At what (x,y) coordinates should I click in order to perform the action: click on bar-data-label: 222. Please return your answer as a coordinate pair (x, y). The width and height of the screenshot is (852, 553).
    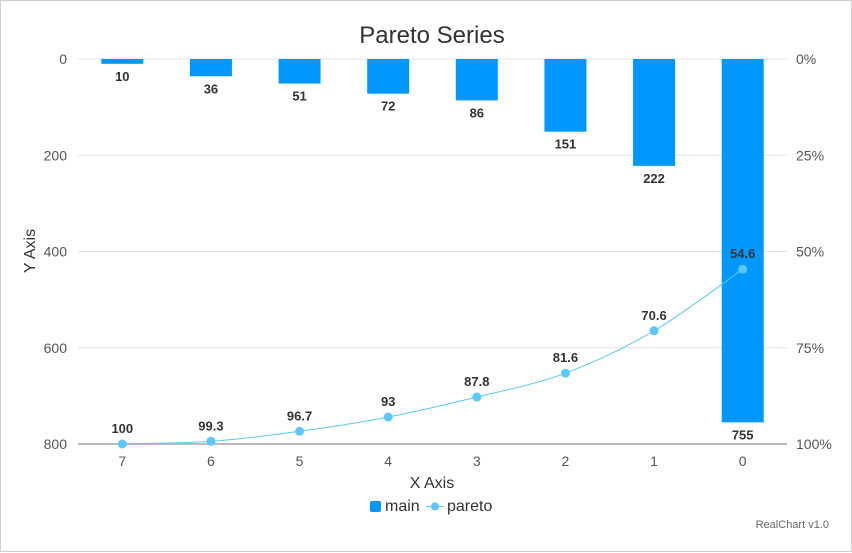
    Looking at the image, I should click on (654, 178).